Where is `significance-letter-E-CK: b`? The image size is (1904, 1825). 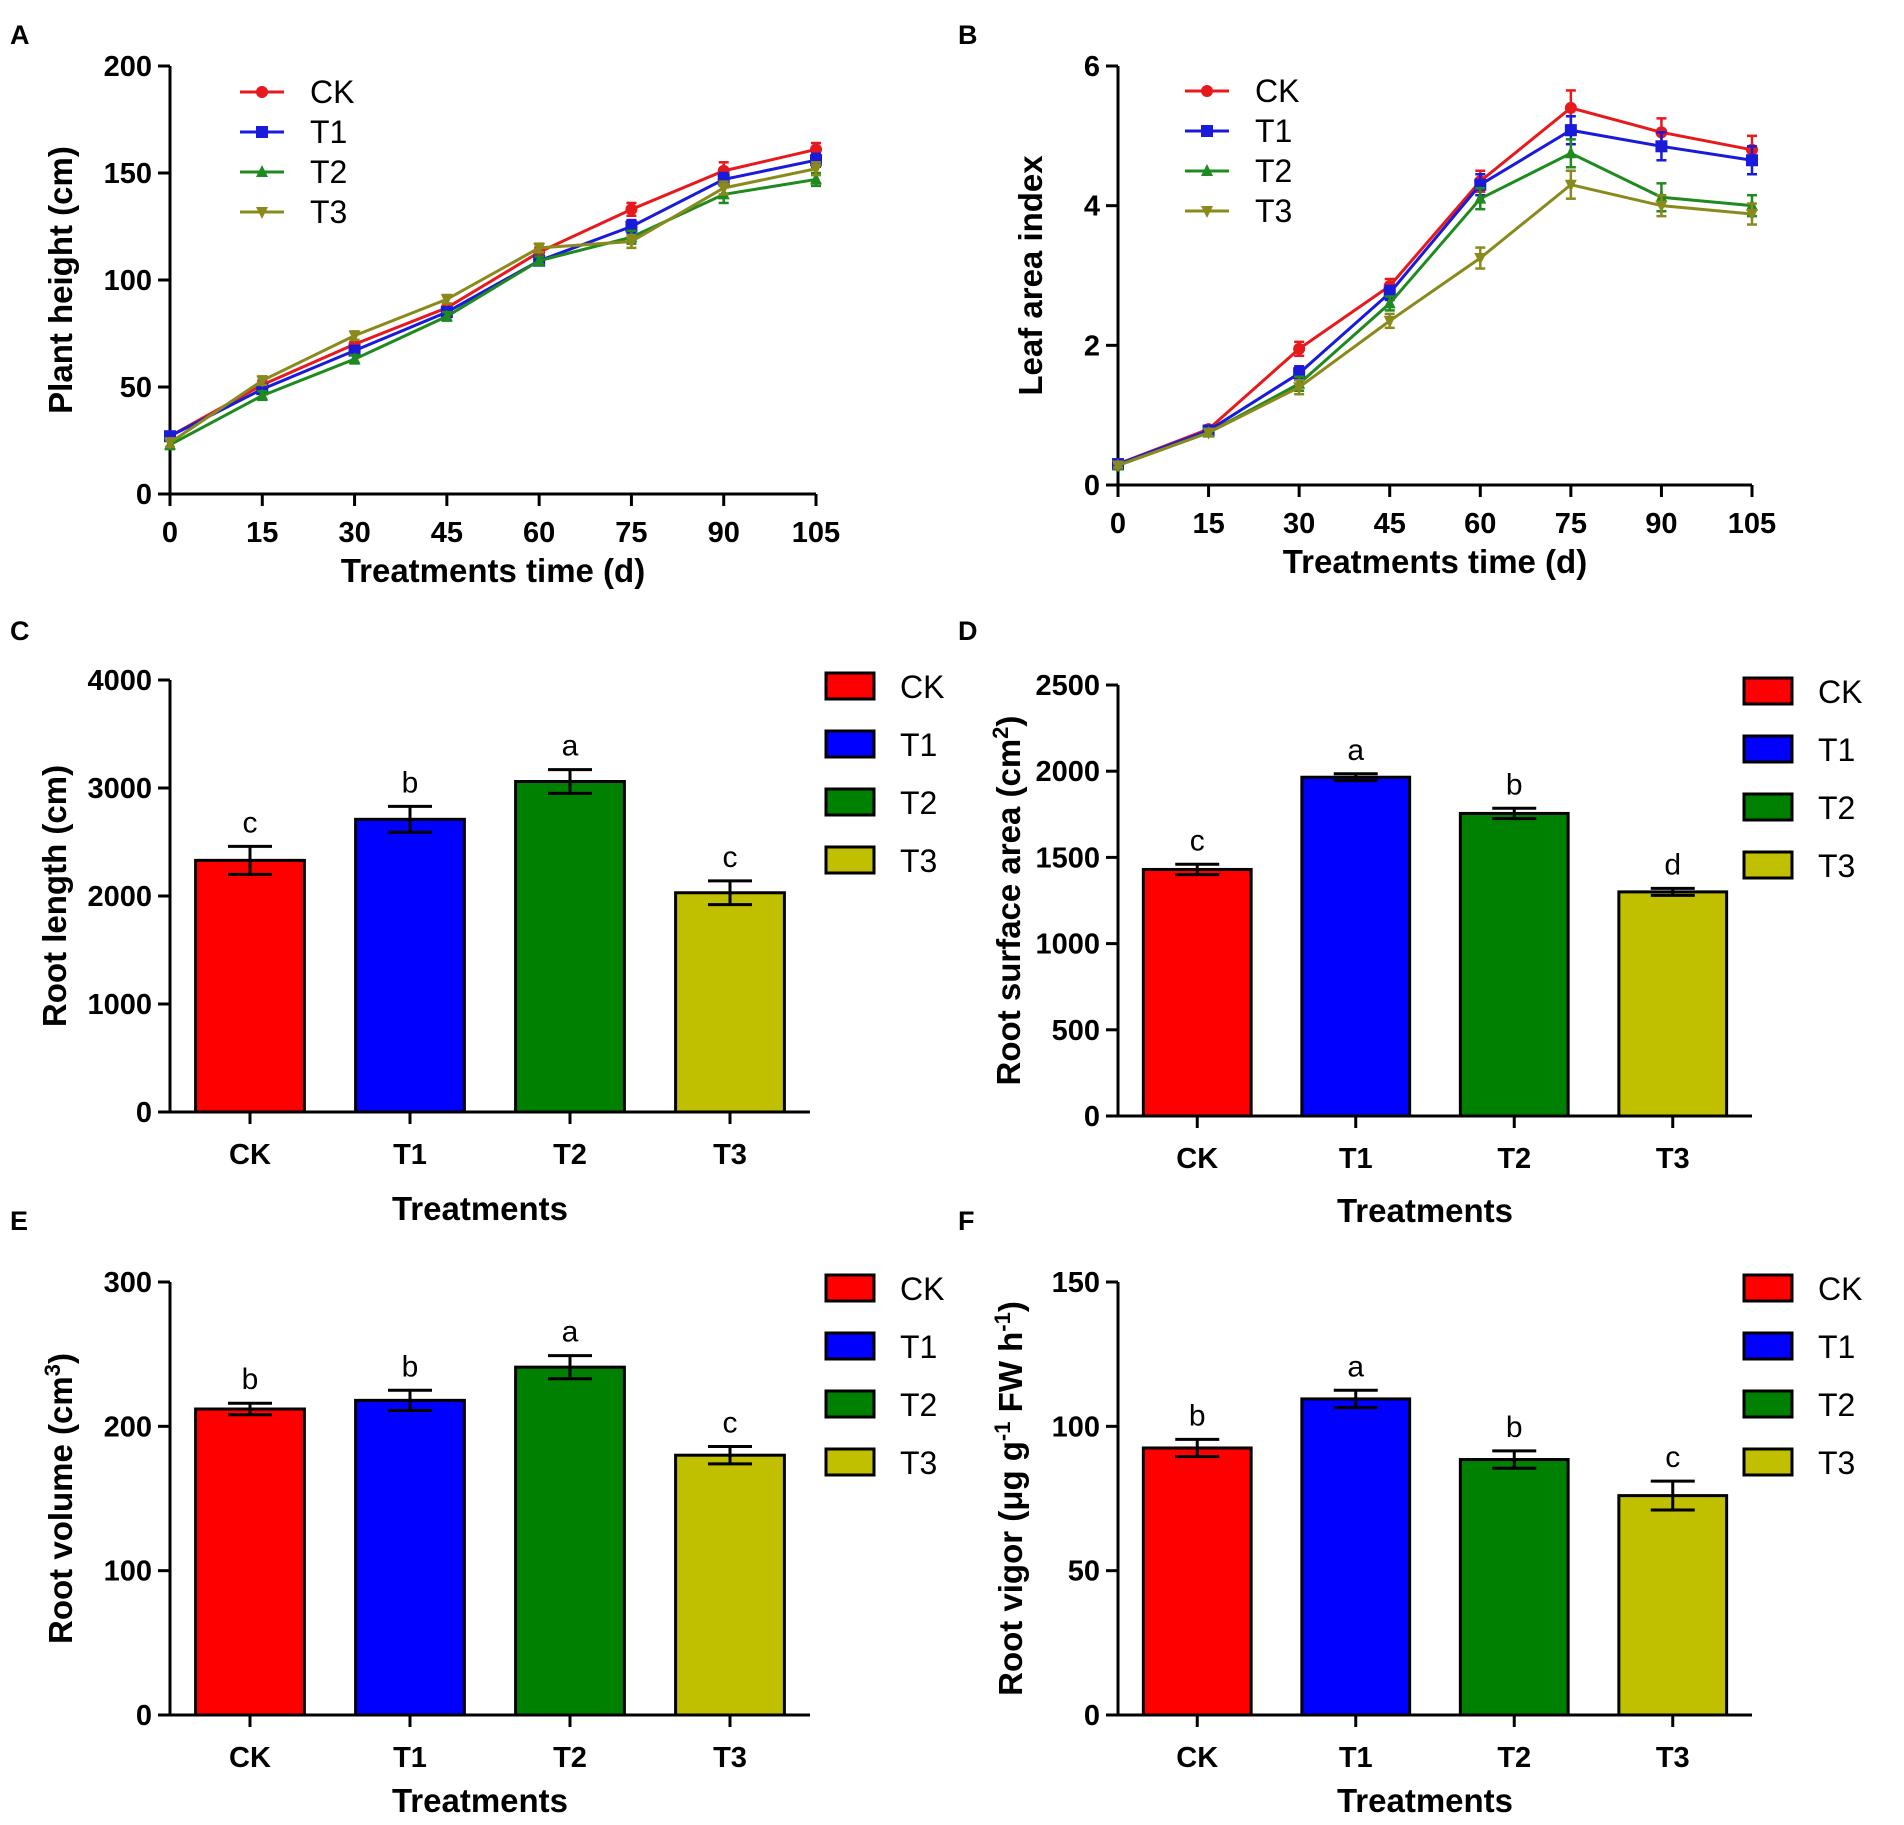 significance-letter-E-CK: b is located at coordinates (250, 1379).